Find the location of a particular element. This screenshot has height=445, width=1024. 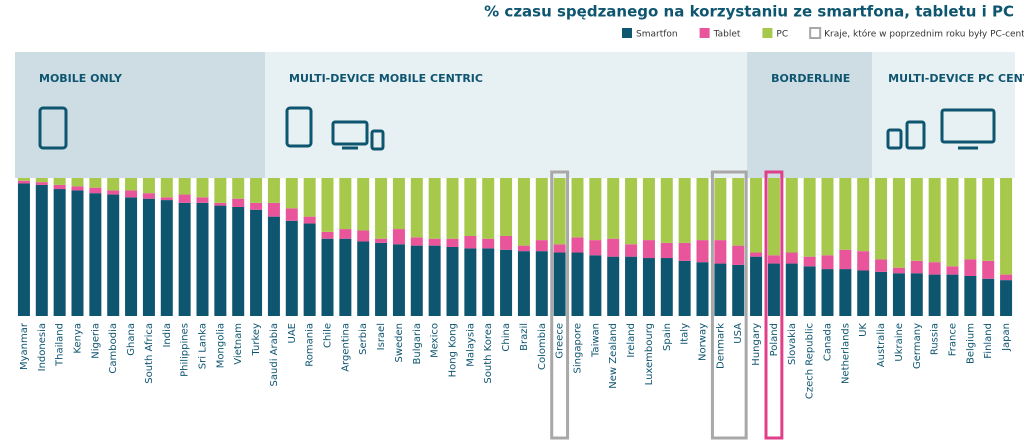

outline-box is located at coordinates (774, 305).